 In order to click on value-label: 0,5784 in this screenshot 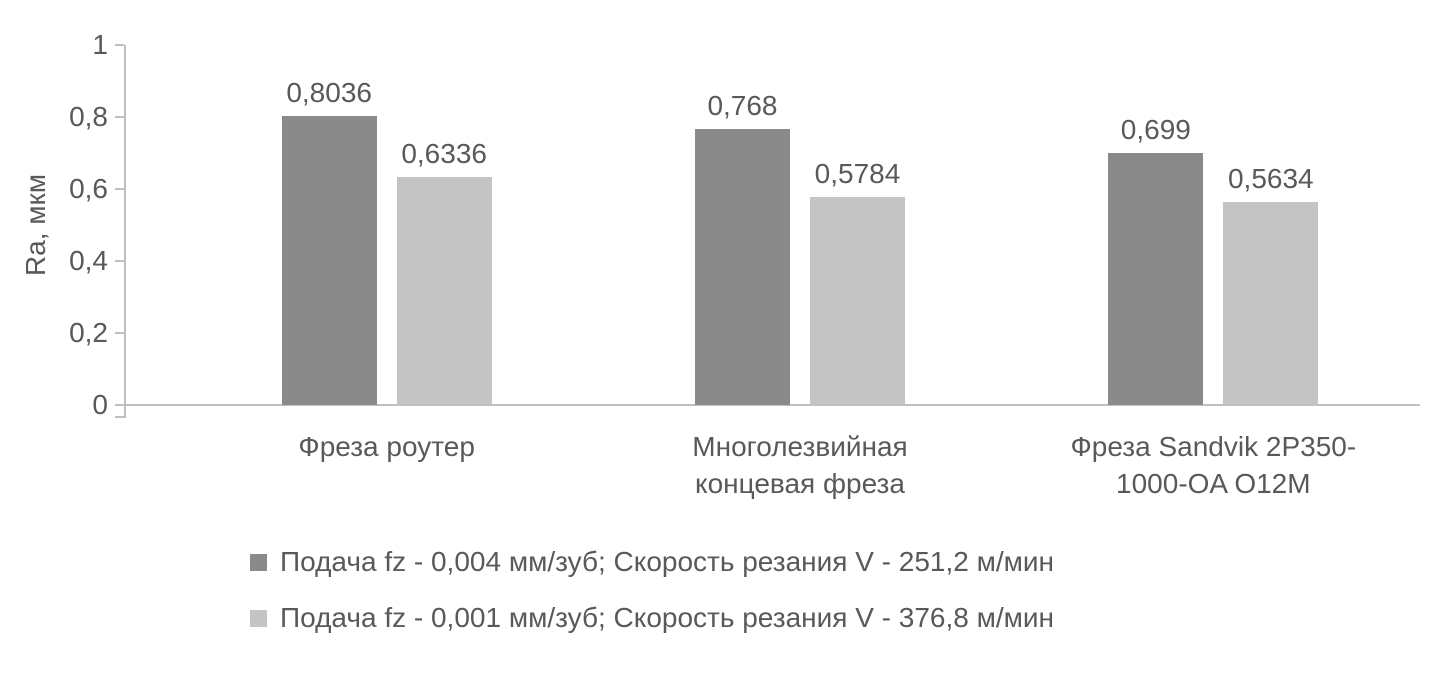, I will do `click(857, 173)`.